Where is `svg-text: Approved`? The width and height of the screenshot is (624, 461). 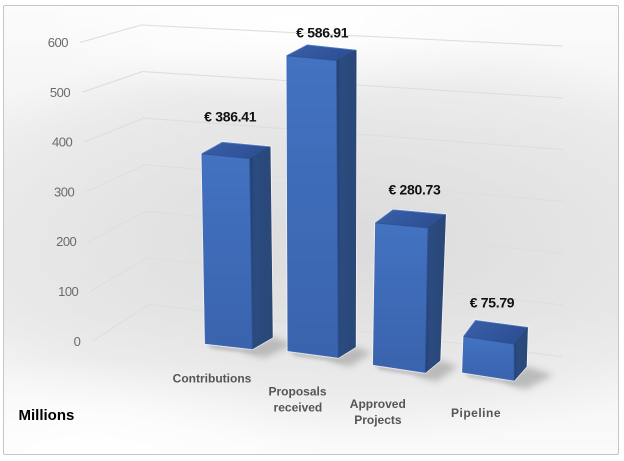
svg-text: Approved is located at coordinates (378, 404).